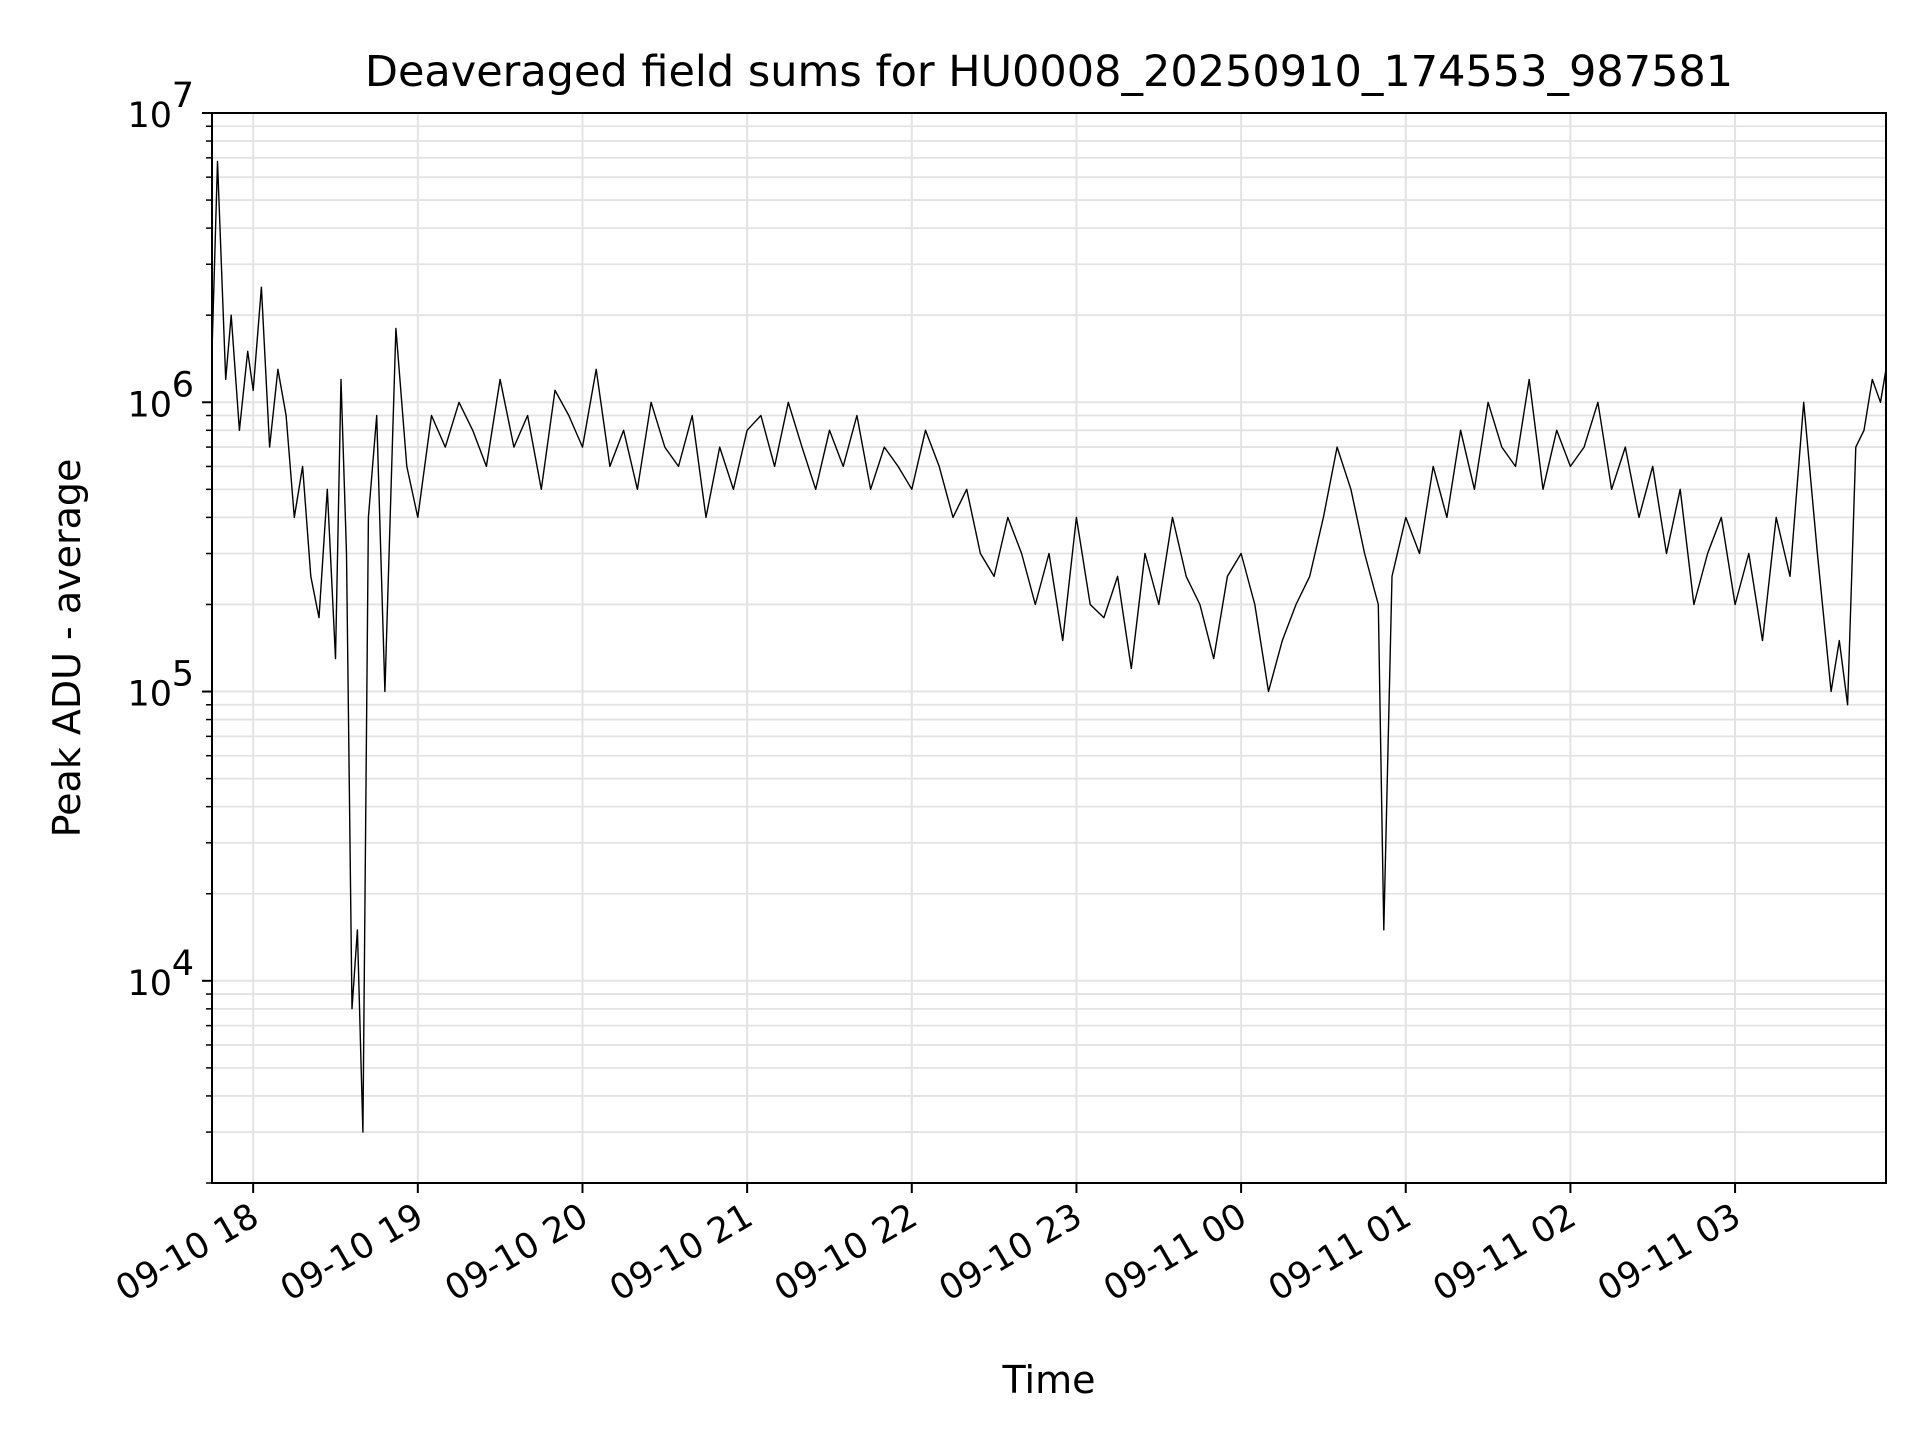  Describe the element at coordinates (67, 648) in the screenshot. I see `y-axis-label: Peak ADU - average` at that location.